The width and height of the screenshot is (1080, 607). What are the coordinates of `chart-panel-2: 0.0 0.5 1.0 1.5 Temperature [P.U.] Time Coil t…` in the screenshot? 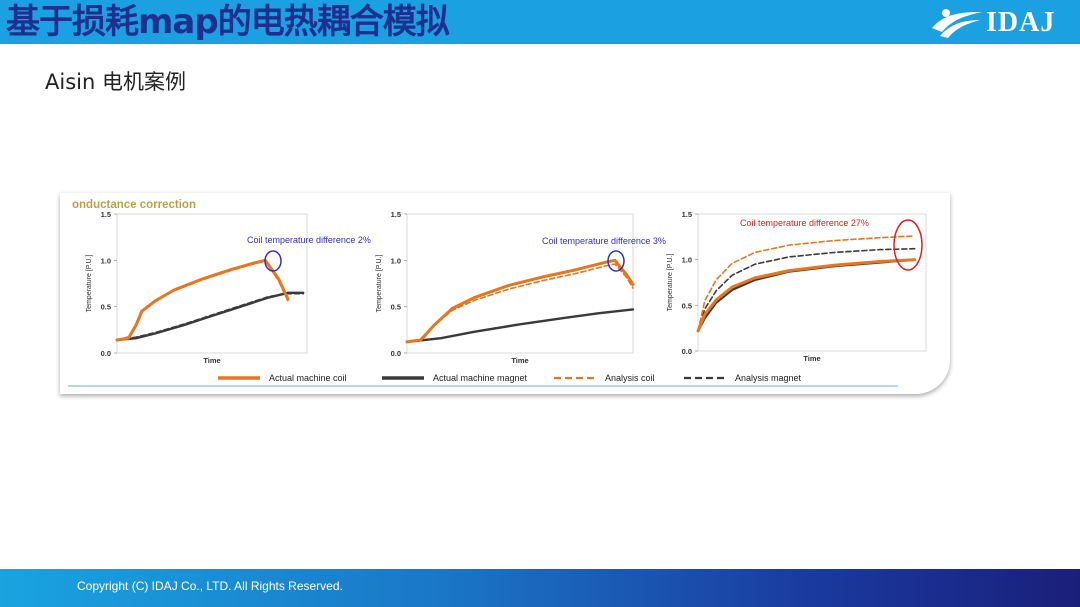 It's located at (521, 287).